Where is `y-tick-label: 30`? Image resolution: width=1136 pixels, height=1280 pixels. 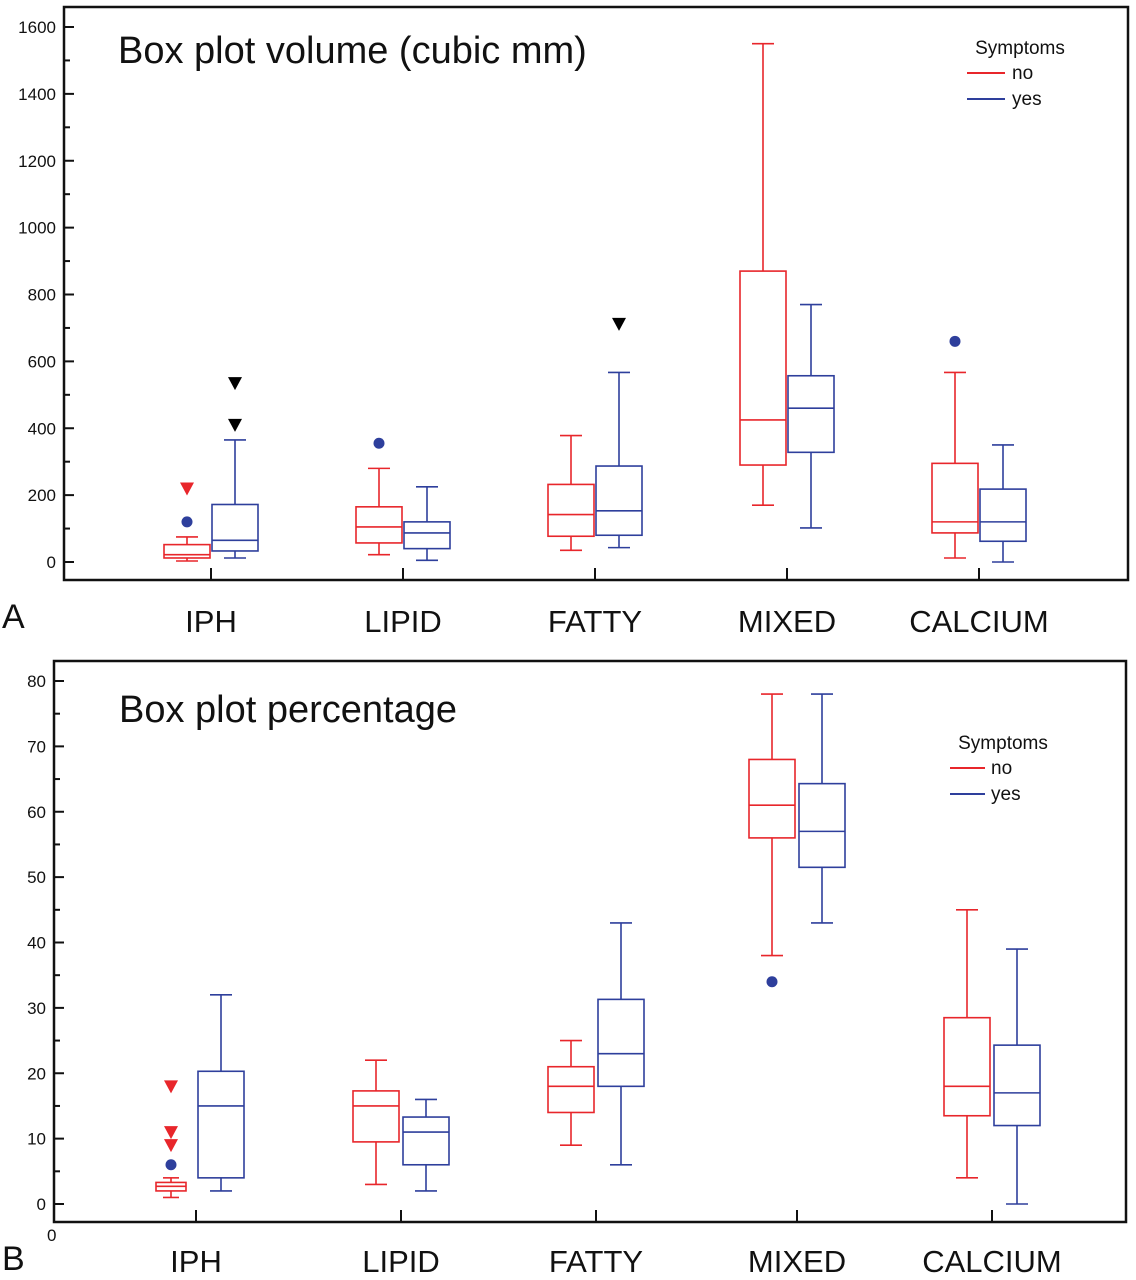
y-tick-label: 30 is located at coordinates (36, 1008).